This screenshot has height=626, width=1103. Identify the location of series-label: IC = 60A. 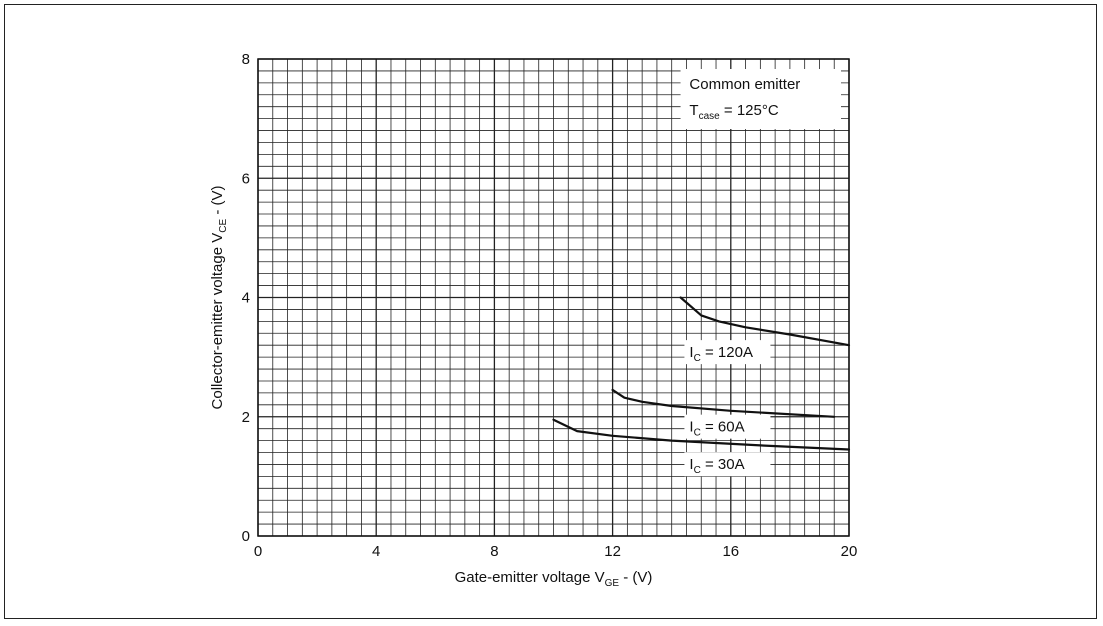
(716, 429).